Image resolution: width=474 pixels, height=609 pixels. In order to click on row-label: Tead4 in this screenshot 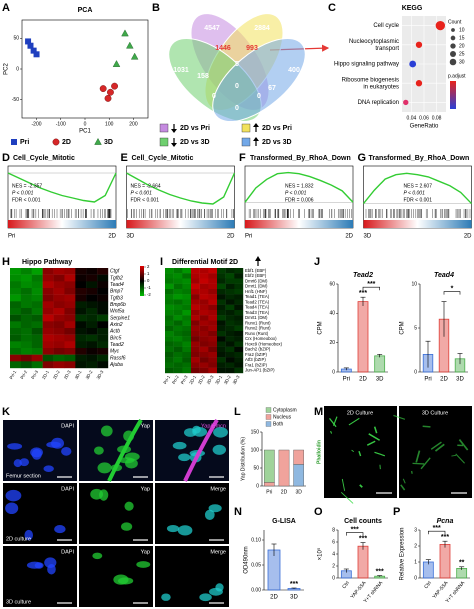, I will do `click(117, 285)`.